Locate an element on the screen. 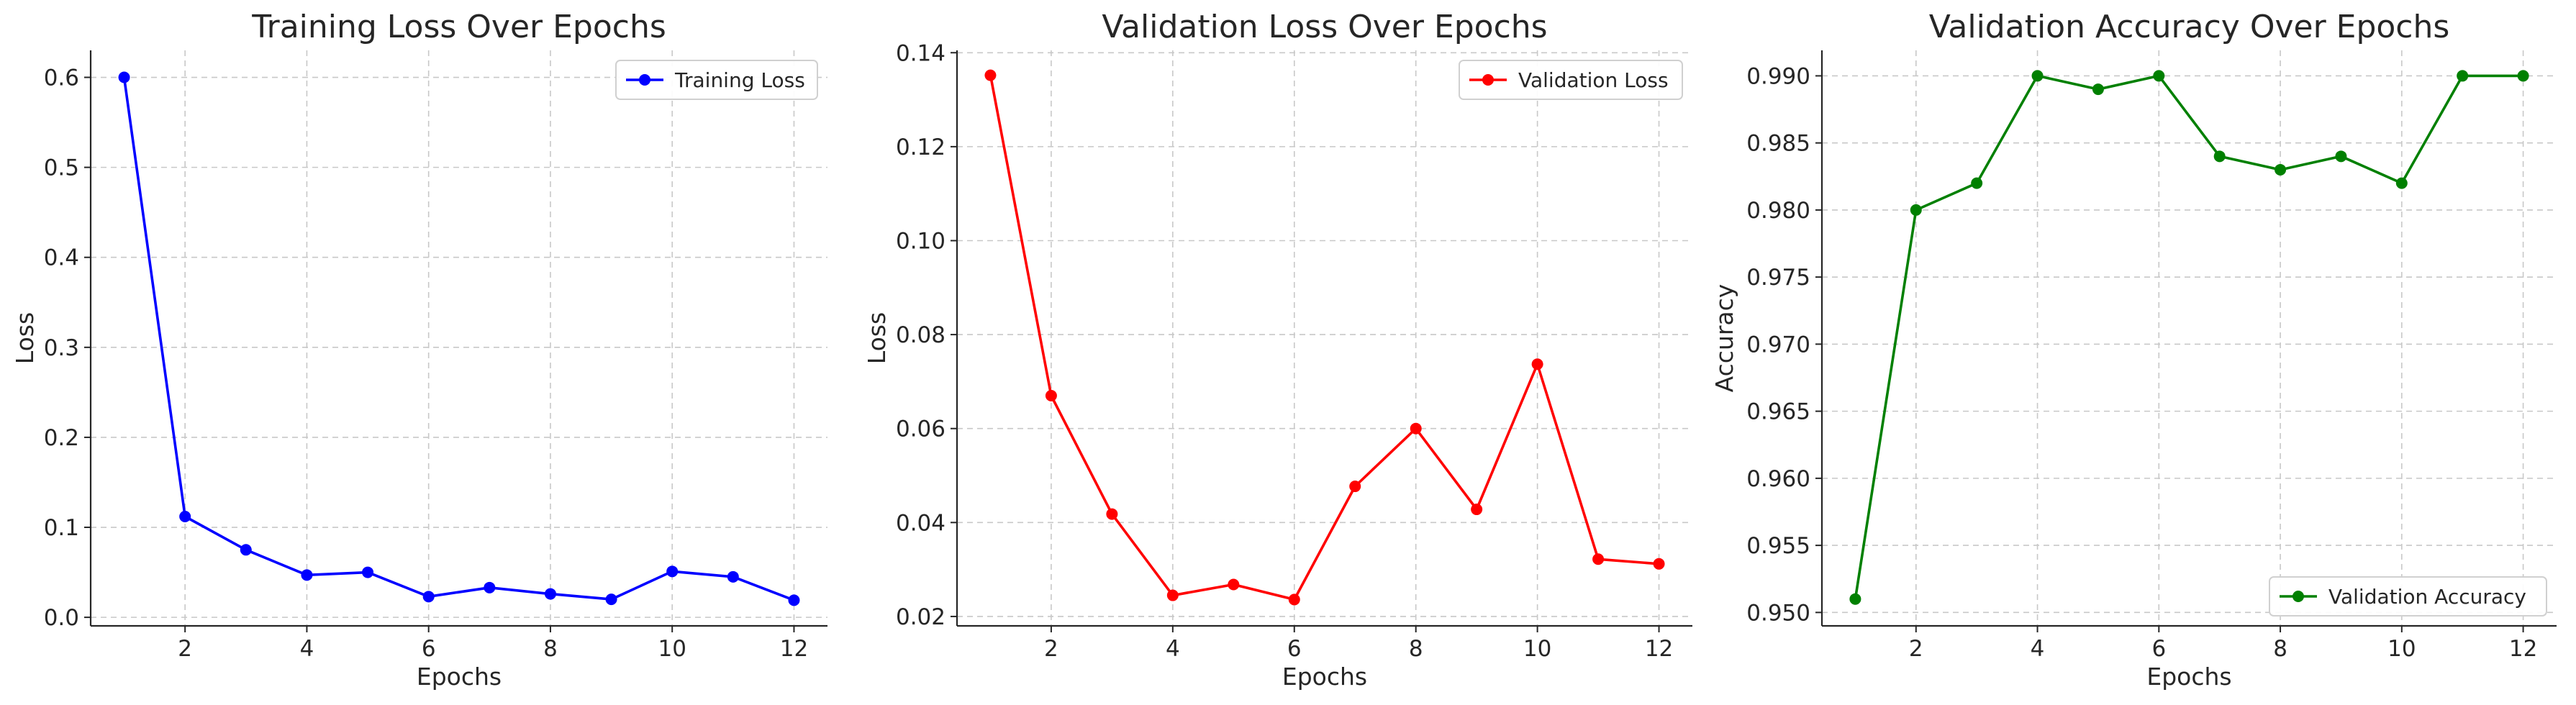 This screenshot has width=2576, height=705. validation-loss-x-axis-label: Epochs is located at coordinates (1324, 677).